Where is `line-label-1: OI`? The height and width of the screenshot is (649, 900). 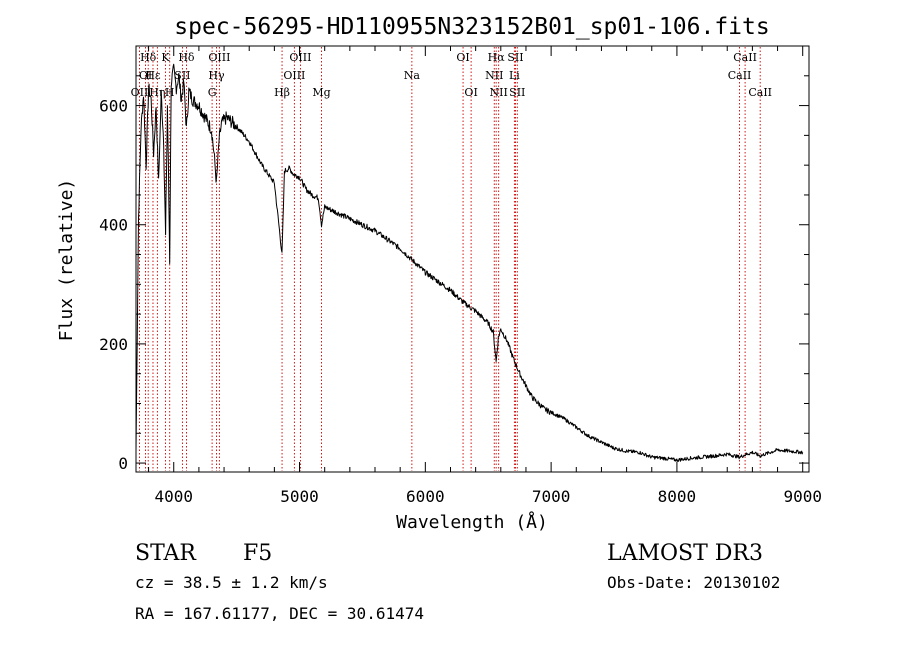 line-label-1: OI is located at coordinates (145, 75).